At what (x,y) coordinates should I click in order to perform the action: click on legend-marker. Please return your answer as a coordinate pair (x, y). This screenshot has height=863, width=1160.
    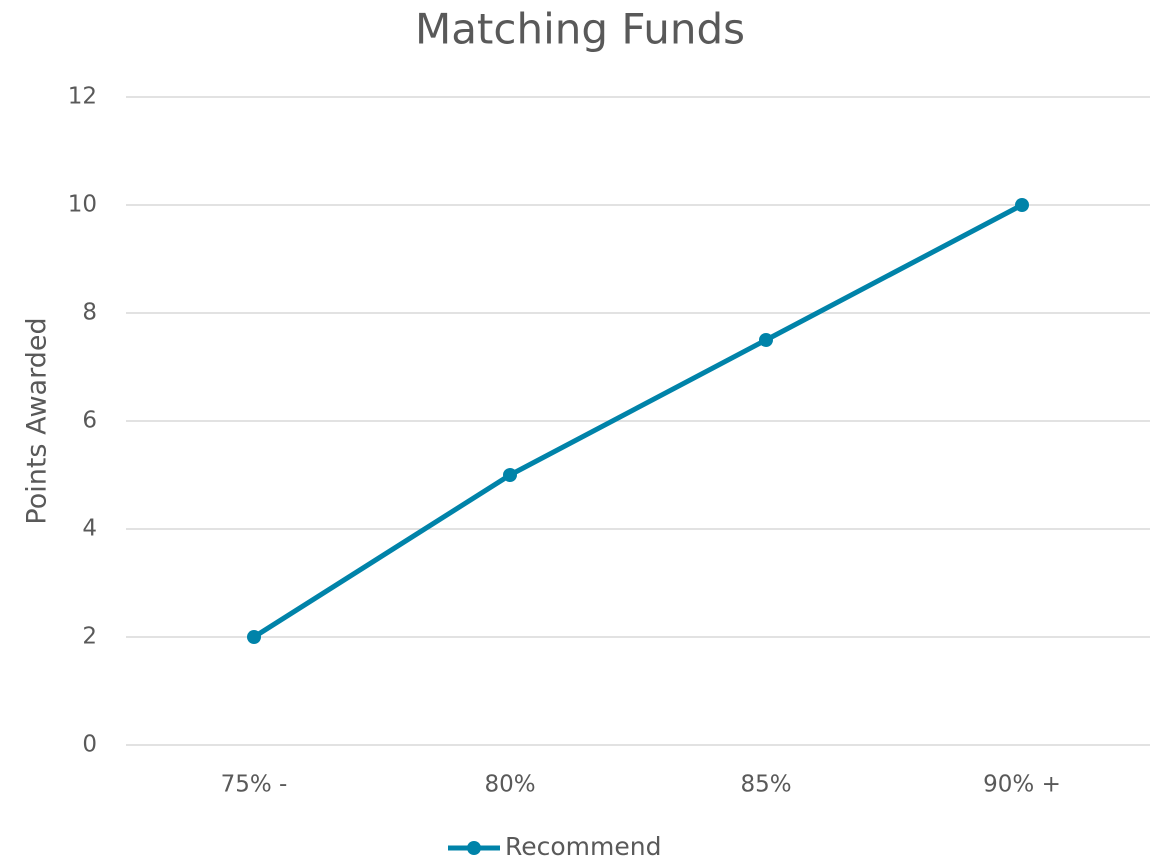
    Looking at the image, I should click on (474, 848).